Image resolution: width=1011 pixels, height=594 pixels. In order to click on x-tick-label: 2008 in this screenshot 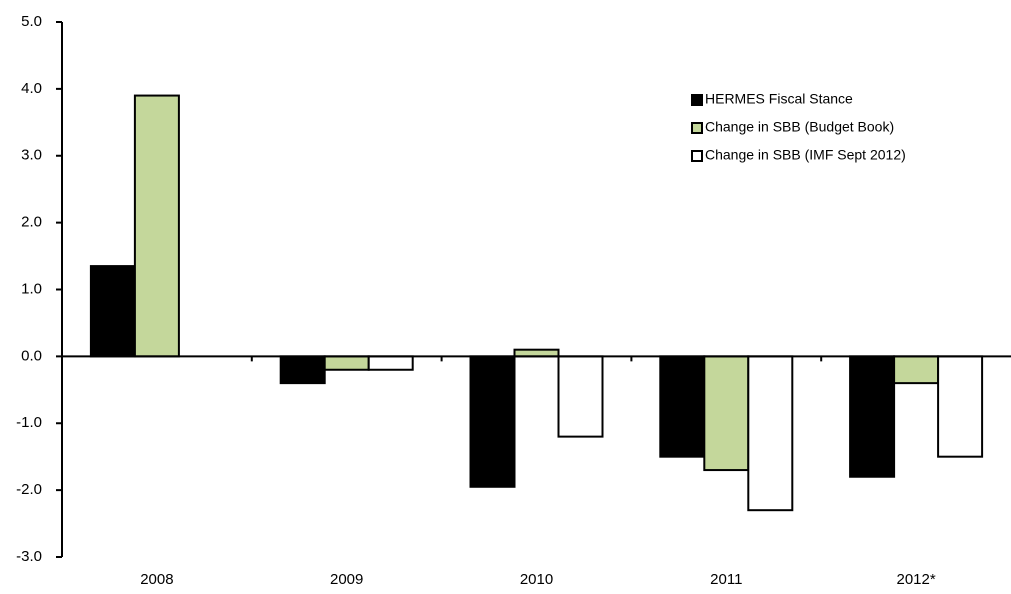, I will do `click(156, 579)`.